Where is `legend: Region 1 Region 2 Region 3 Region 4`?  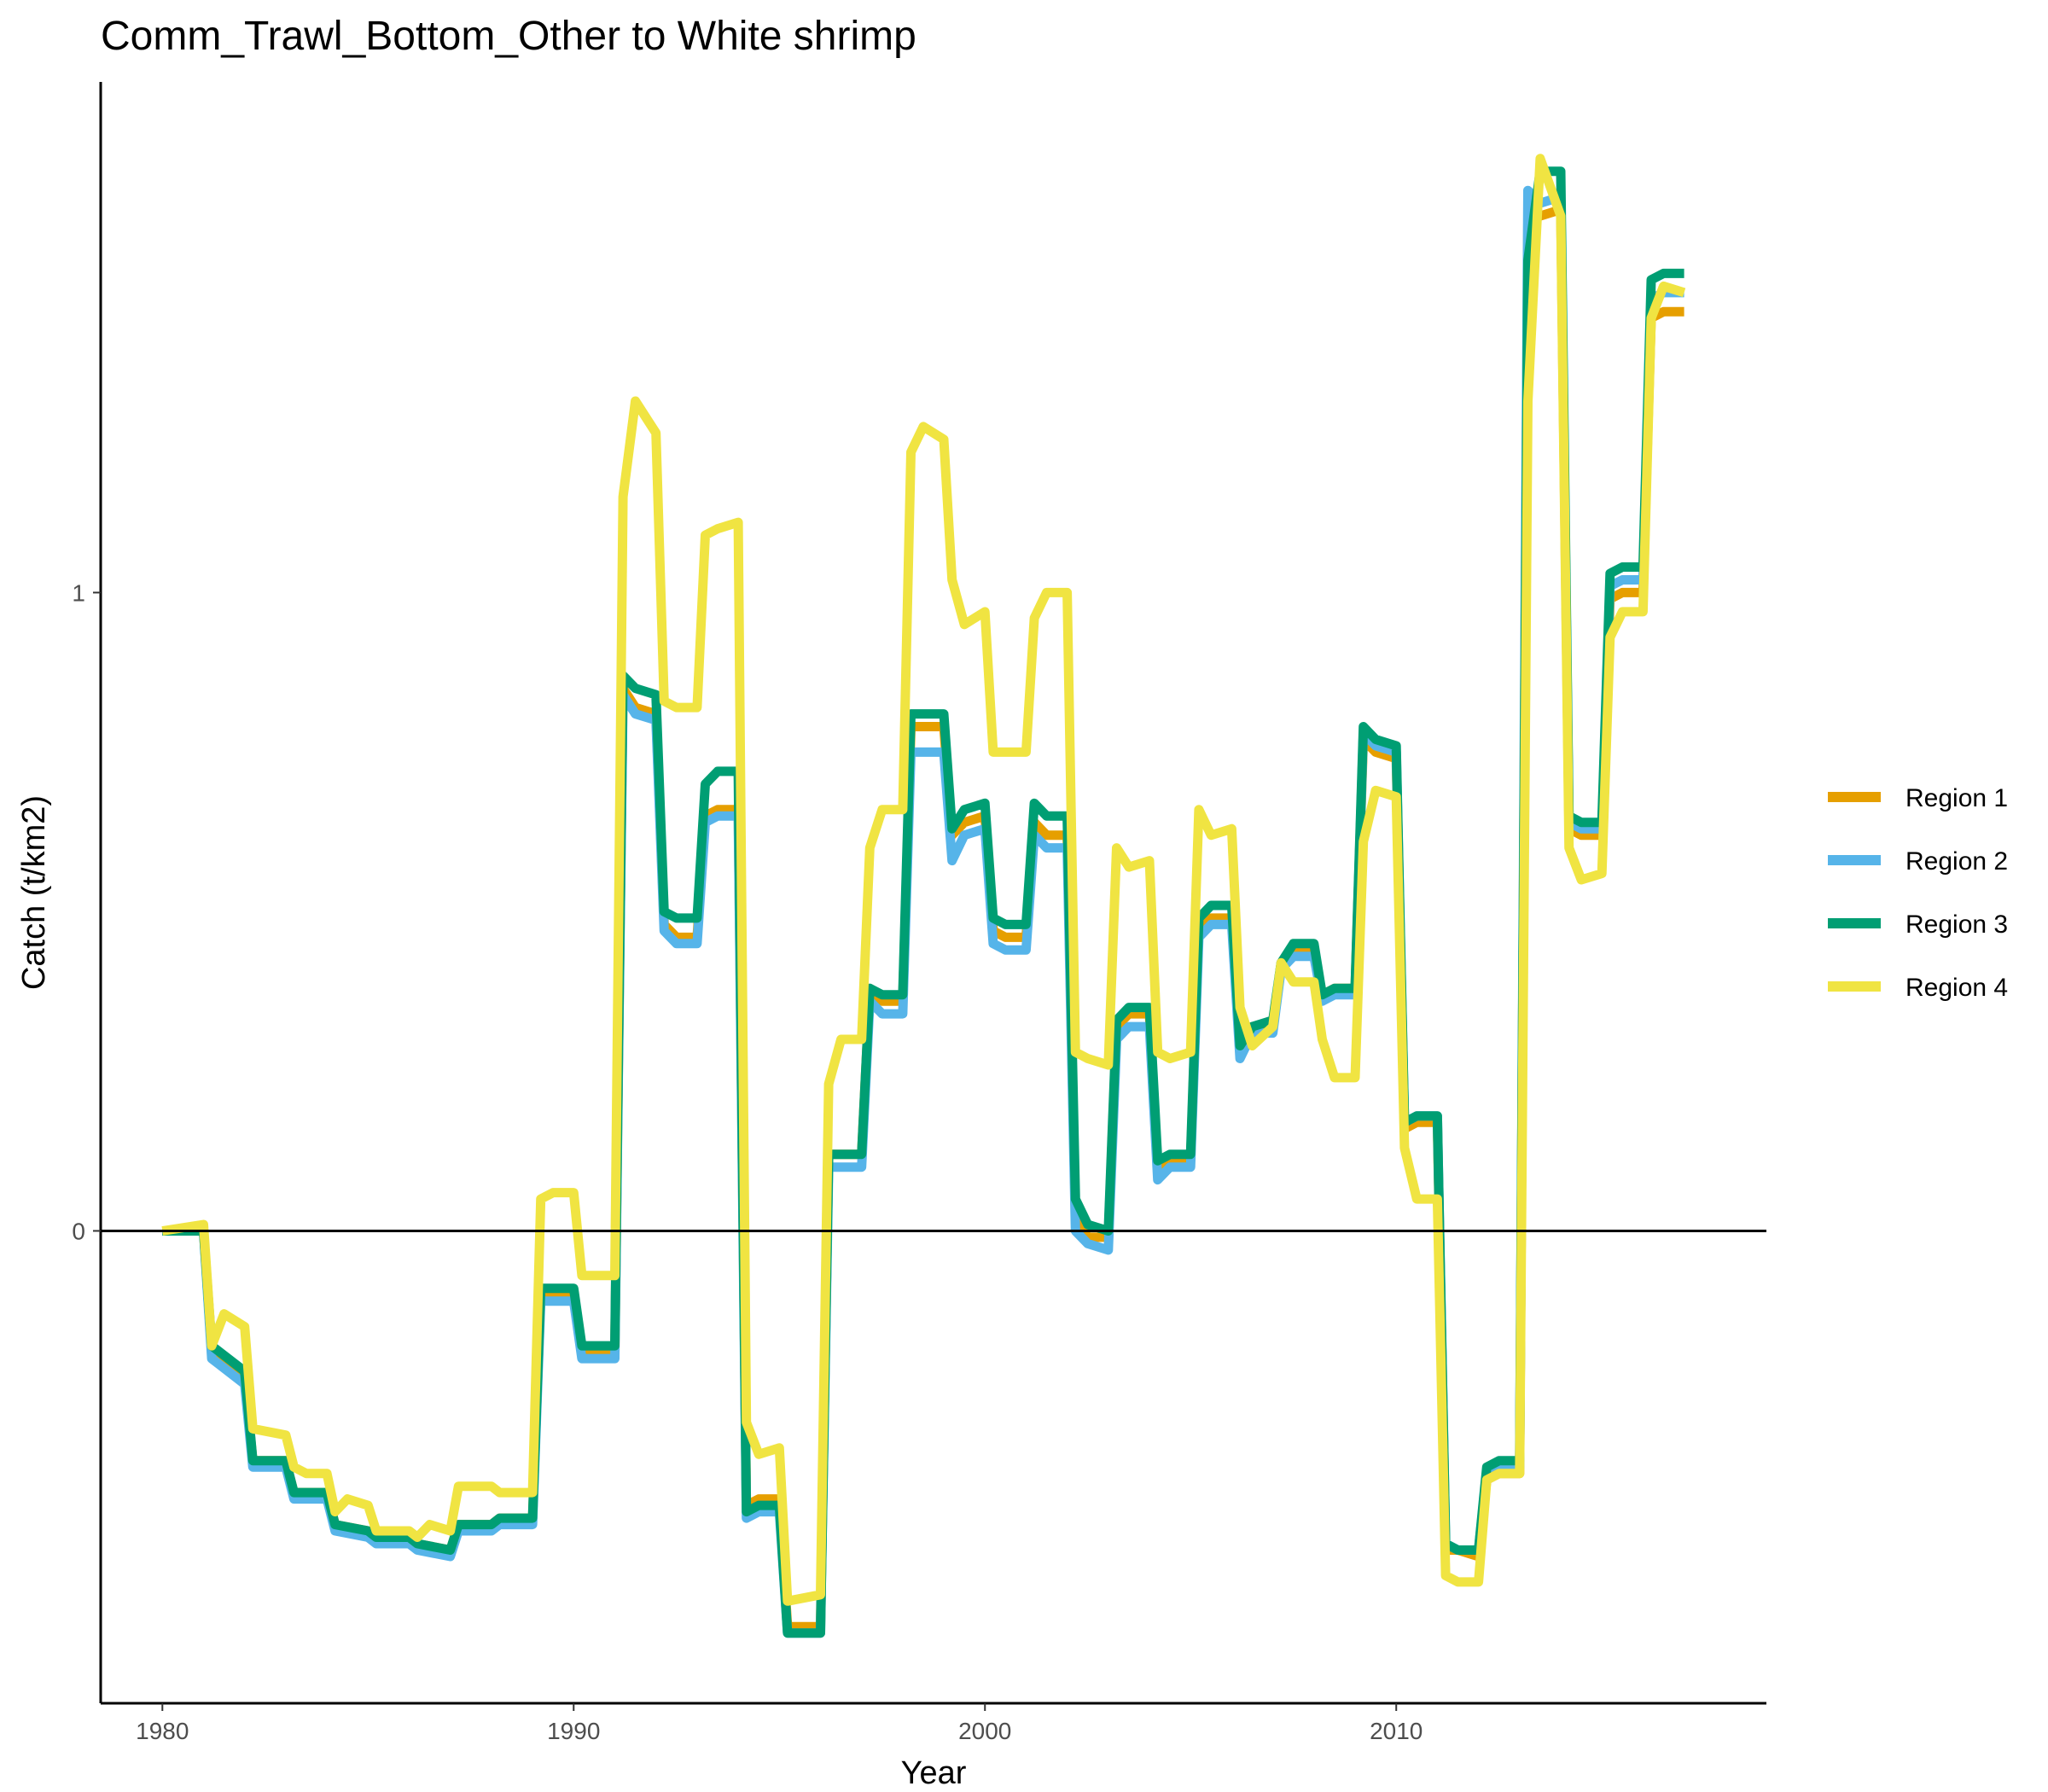 legend: Region 1 Region 2 Region 3 Region 4 is located at coordinates (1918, 893).